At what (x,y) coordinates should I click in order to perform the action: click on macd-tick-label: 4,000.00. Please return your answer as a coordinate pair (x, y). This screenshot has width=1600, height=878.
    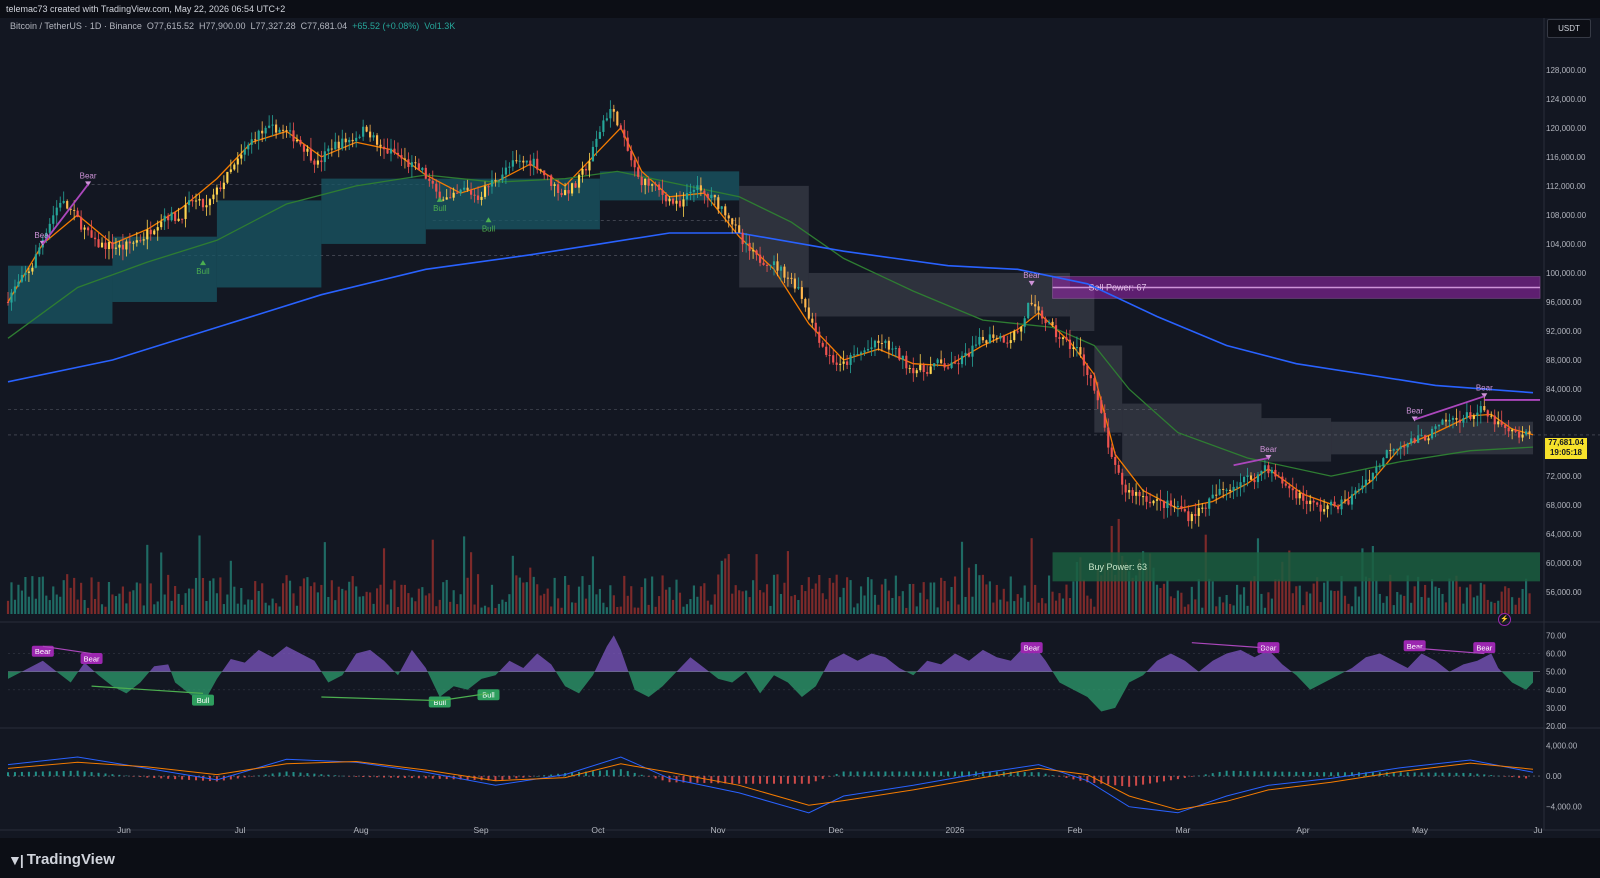
    Looking at the image, I should click on (1562, 745).